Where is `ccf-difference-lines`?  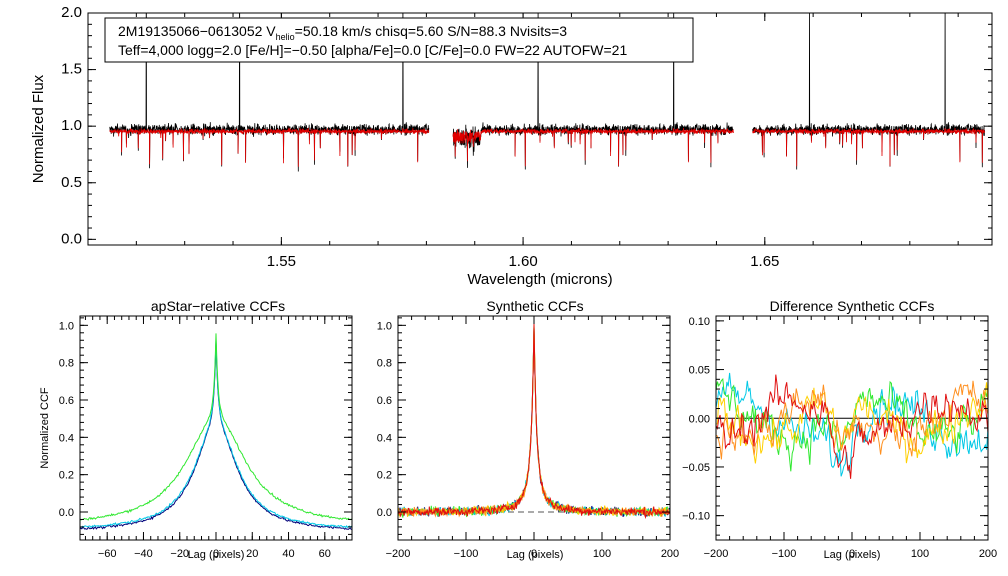 ccf-difference-lines is located at coordinates (852, 425).